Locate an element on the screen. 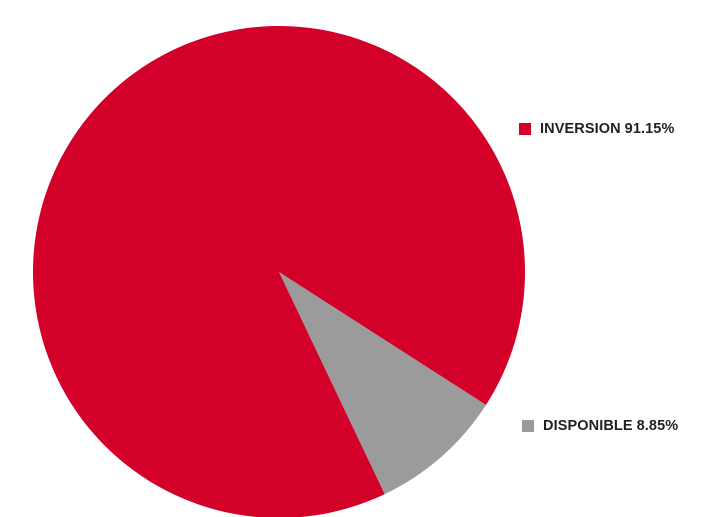 Image resolution: width=721 pixels, height=517 pixels. legend-value-disponible: 8.85% is located at coordinates (657, 426).